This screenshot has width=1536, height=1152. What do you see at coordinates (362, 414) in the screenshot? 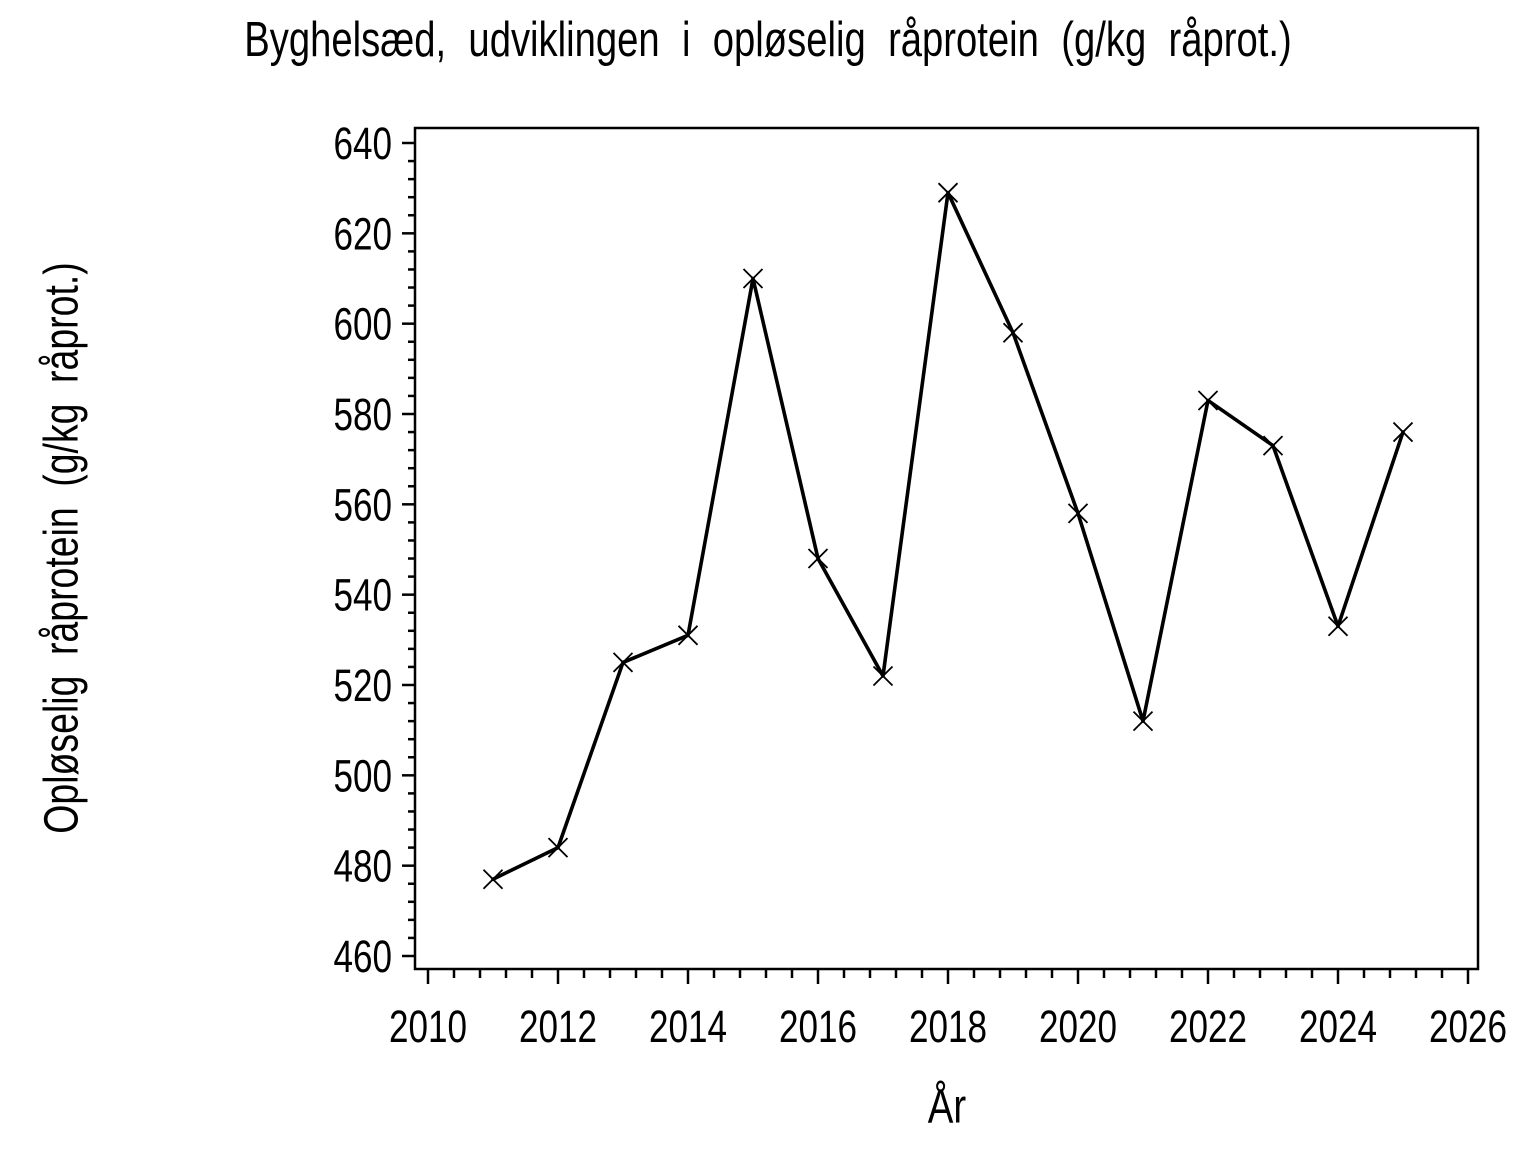
I see `y-tick-label: 580` at bounding box center [362, 414].